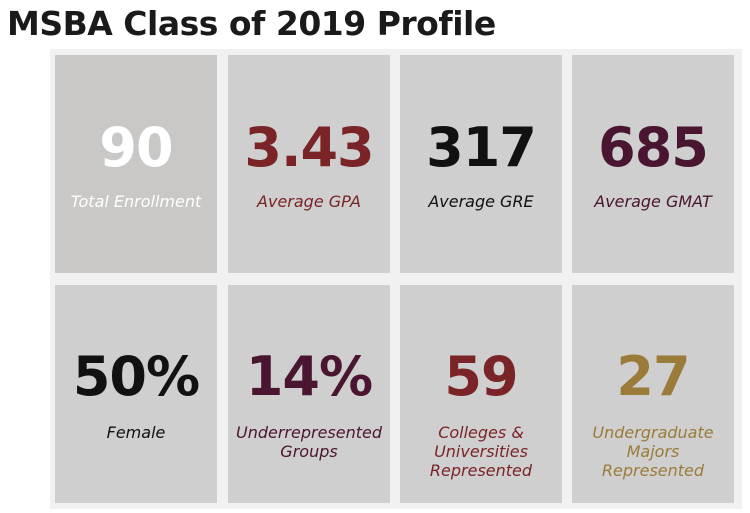 The height and width of the screenshot is (513, 750). I want to click on stat-value: 685, so click(653, 147).